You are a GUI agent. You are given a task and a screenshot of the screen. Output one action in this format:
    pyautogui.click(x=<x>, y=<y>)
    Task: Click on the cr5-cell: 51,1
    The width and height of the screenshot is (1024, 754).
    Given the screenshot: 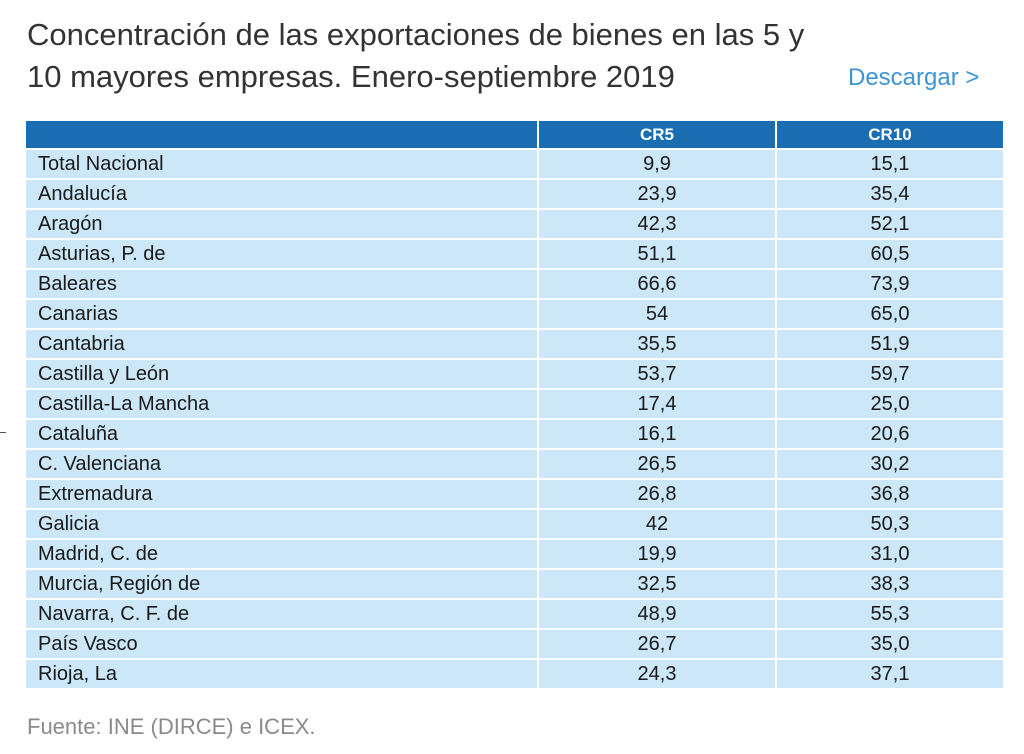 What is the action you would take?
    pyautogui.click(x=658, y=255)
    